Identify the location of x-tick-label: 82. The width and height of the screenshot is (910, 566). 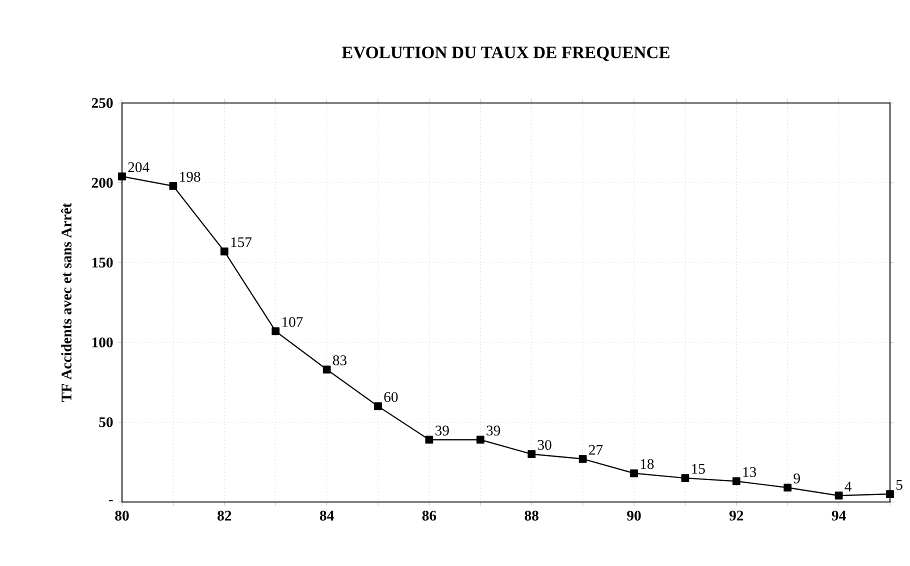
(225, 515).